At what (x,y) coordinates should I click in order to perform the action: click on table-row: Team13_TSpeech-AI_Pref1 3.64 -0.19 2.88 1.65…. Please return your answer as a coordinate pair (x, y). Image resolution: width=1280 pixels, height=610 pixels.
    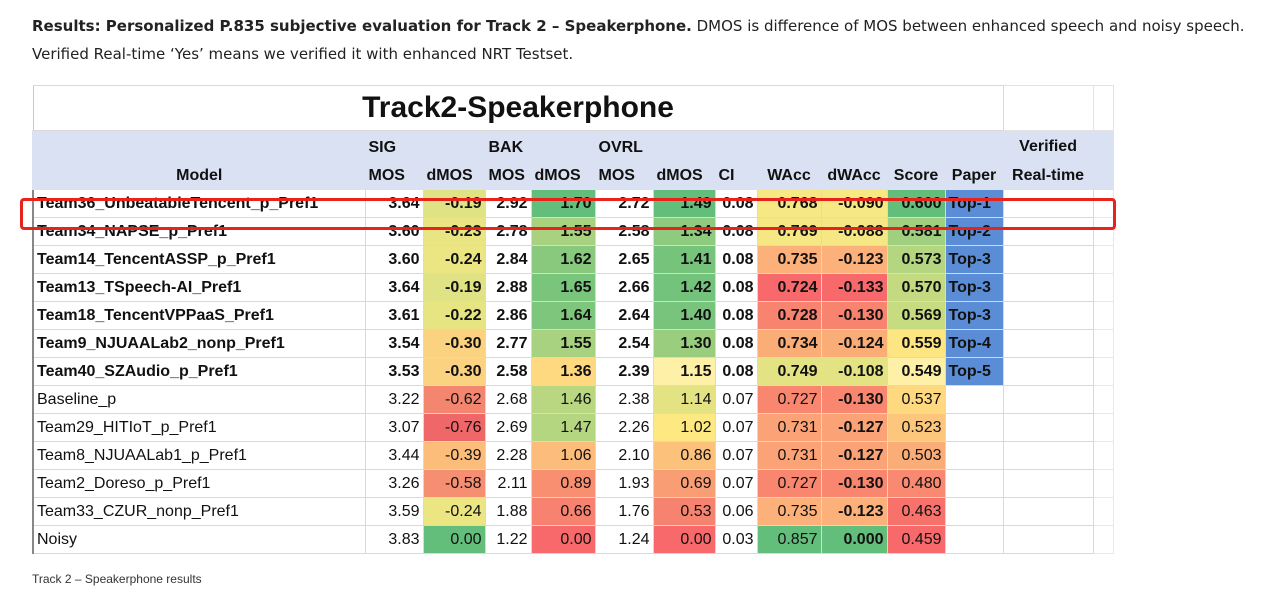
    Looking at the image, I should click on (573, 287).